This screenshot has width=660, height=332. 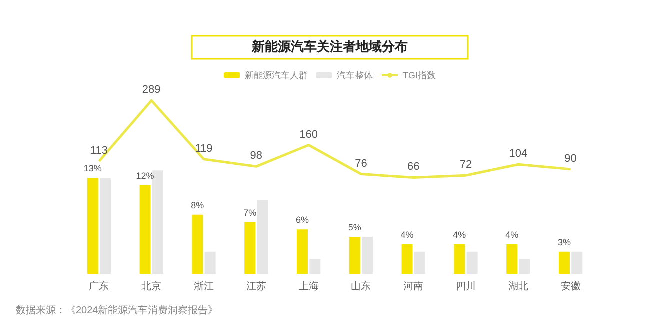 What do you see at coordinates (302, 220) in the screenshot?
I see `data-label: 6%` at bounding box center [302, 220].